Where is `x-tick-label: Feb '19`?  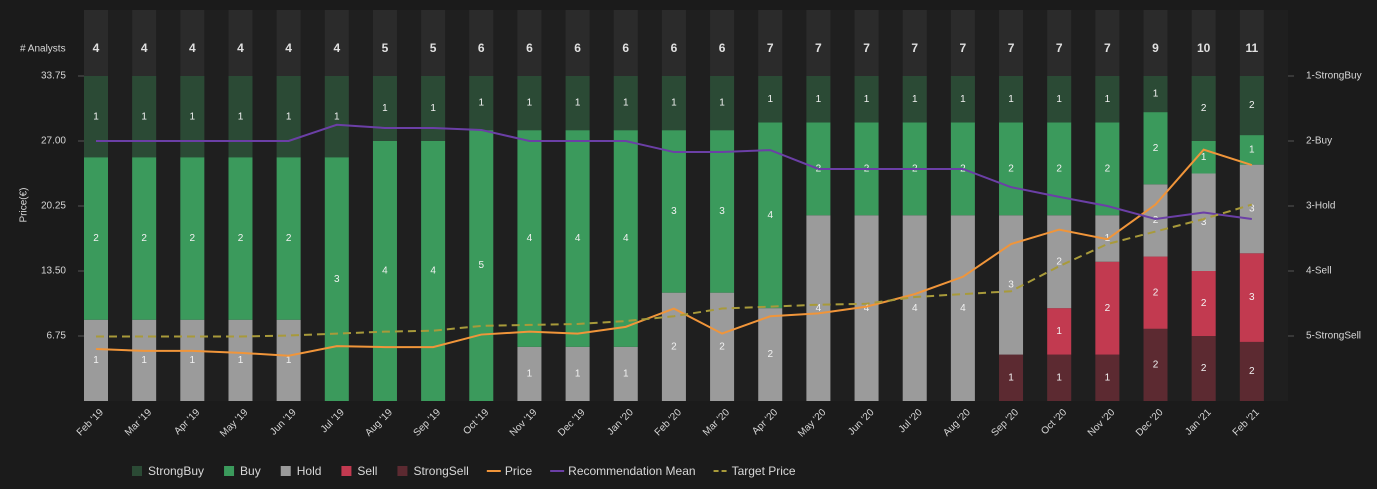
x-tick-label: Feb '19 is located at coordinates (90, 422).